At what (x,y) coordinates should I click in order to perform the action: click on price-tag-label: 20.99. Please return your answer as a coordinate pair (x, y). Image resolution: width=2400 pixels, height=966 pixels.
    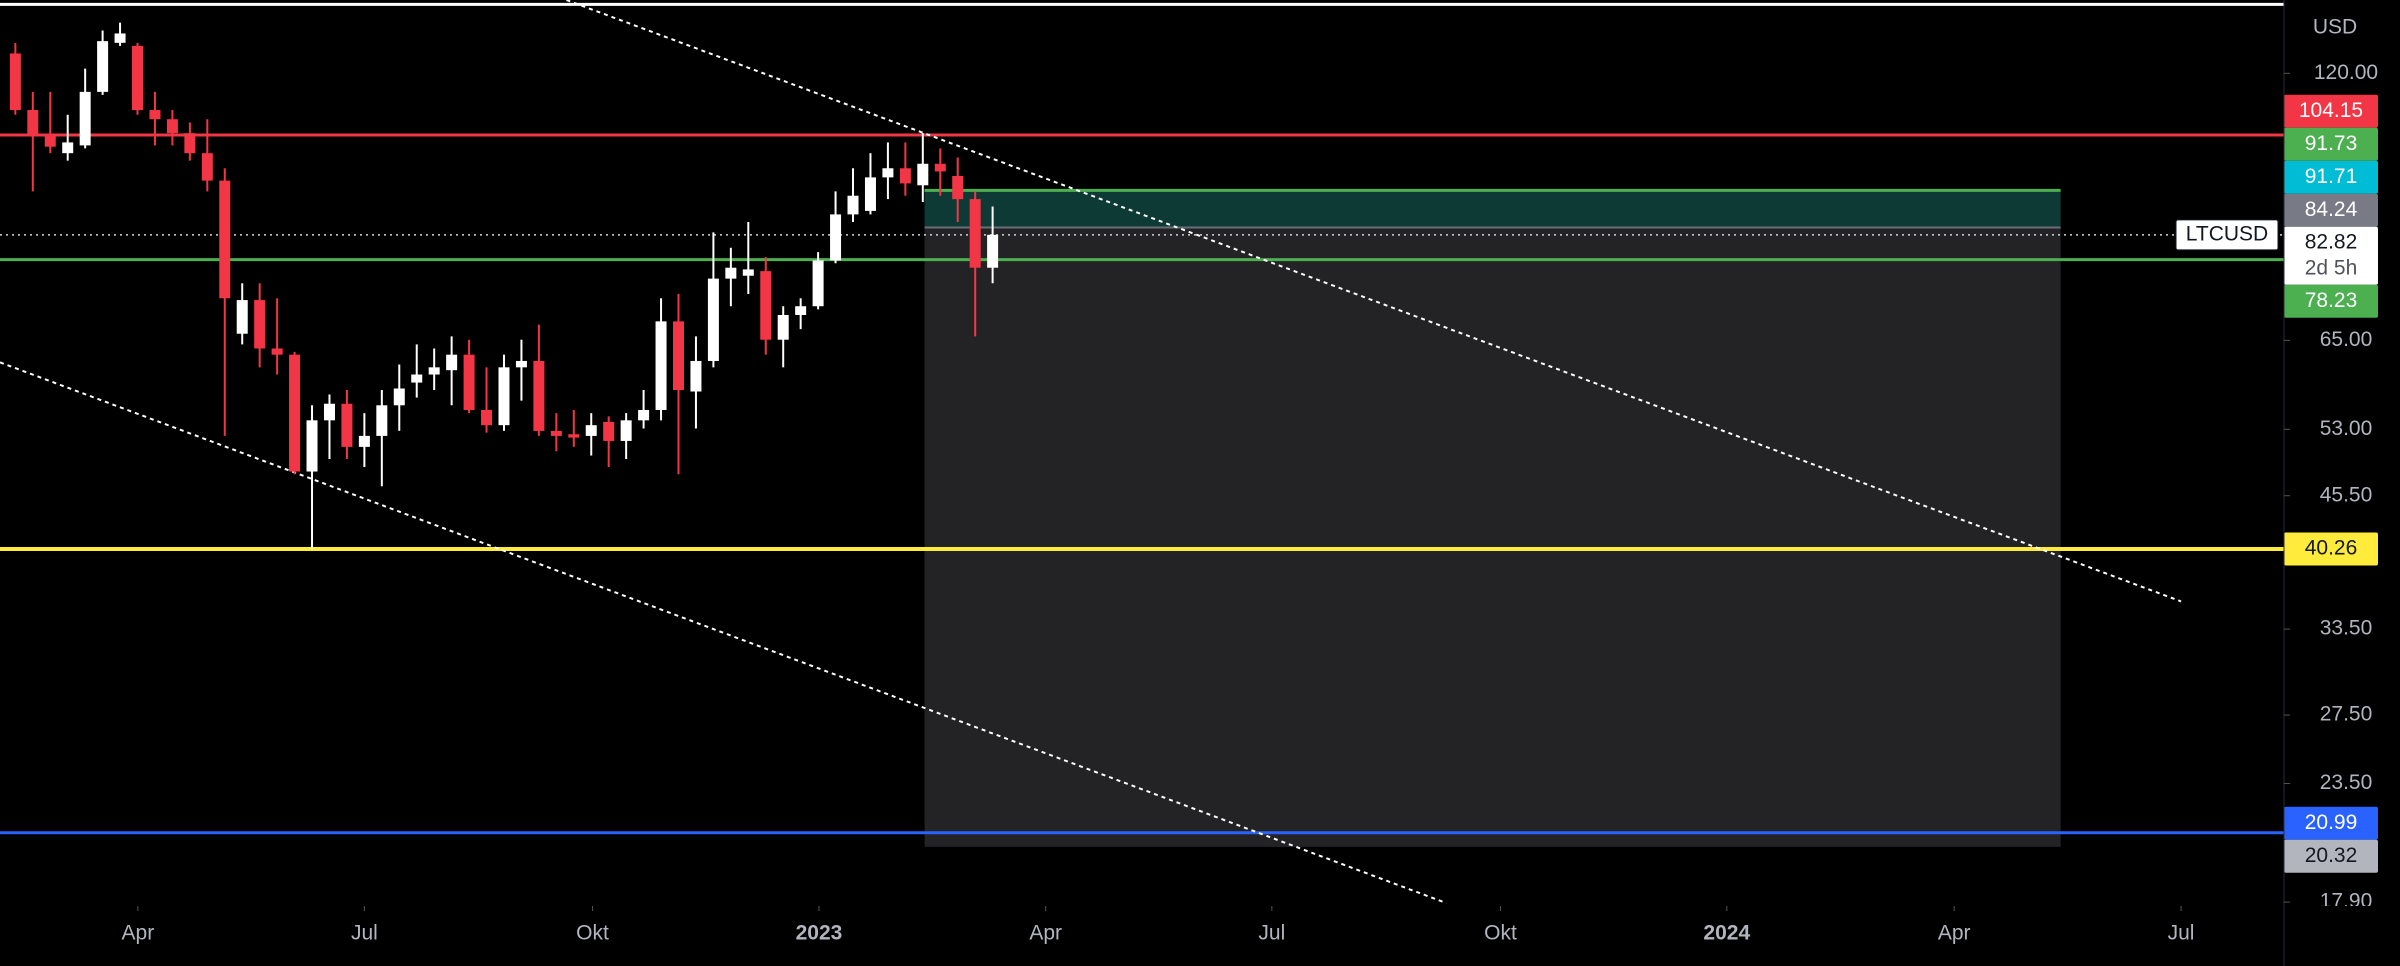
    Looking at the image, I should click on (2331, 822).